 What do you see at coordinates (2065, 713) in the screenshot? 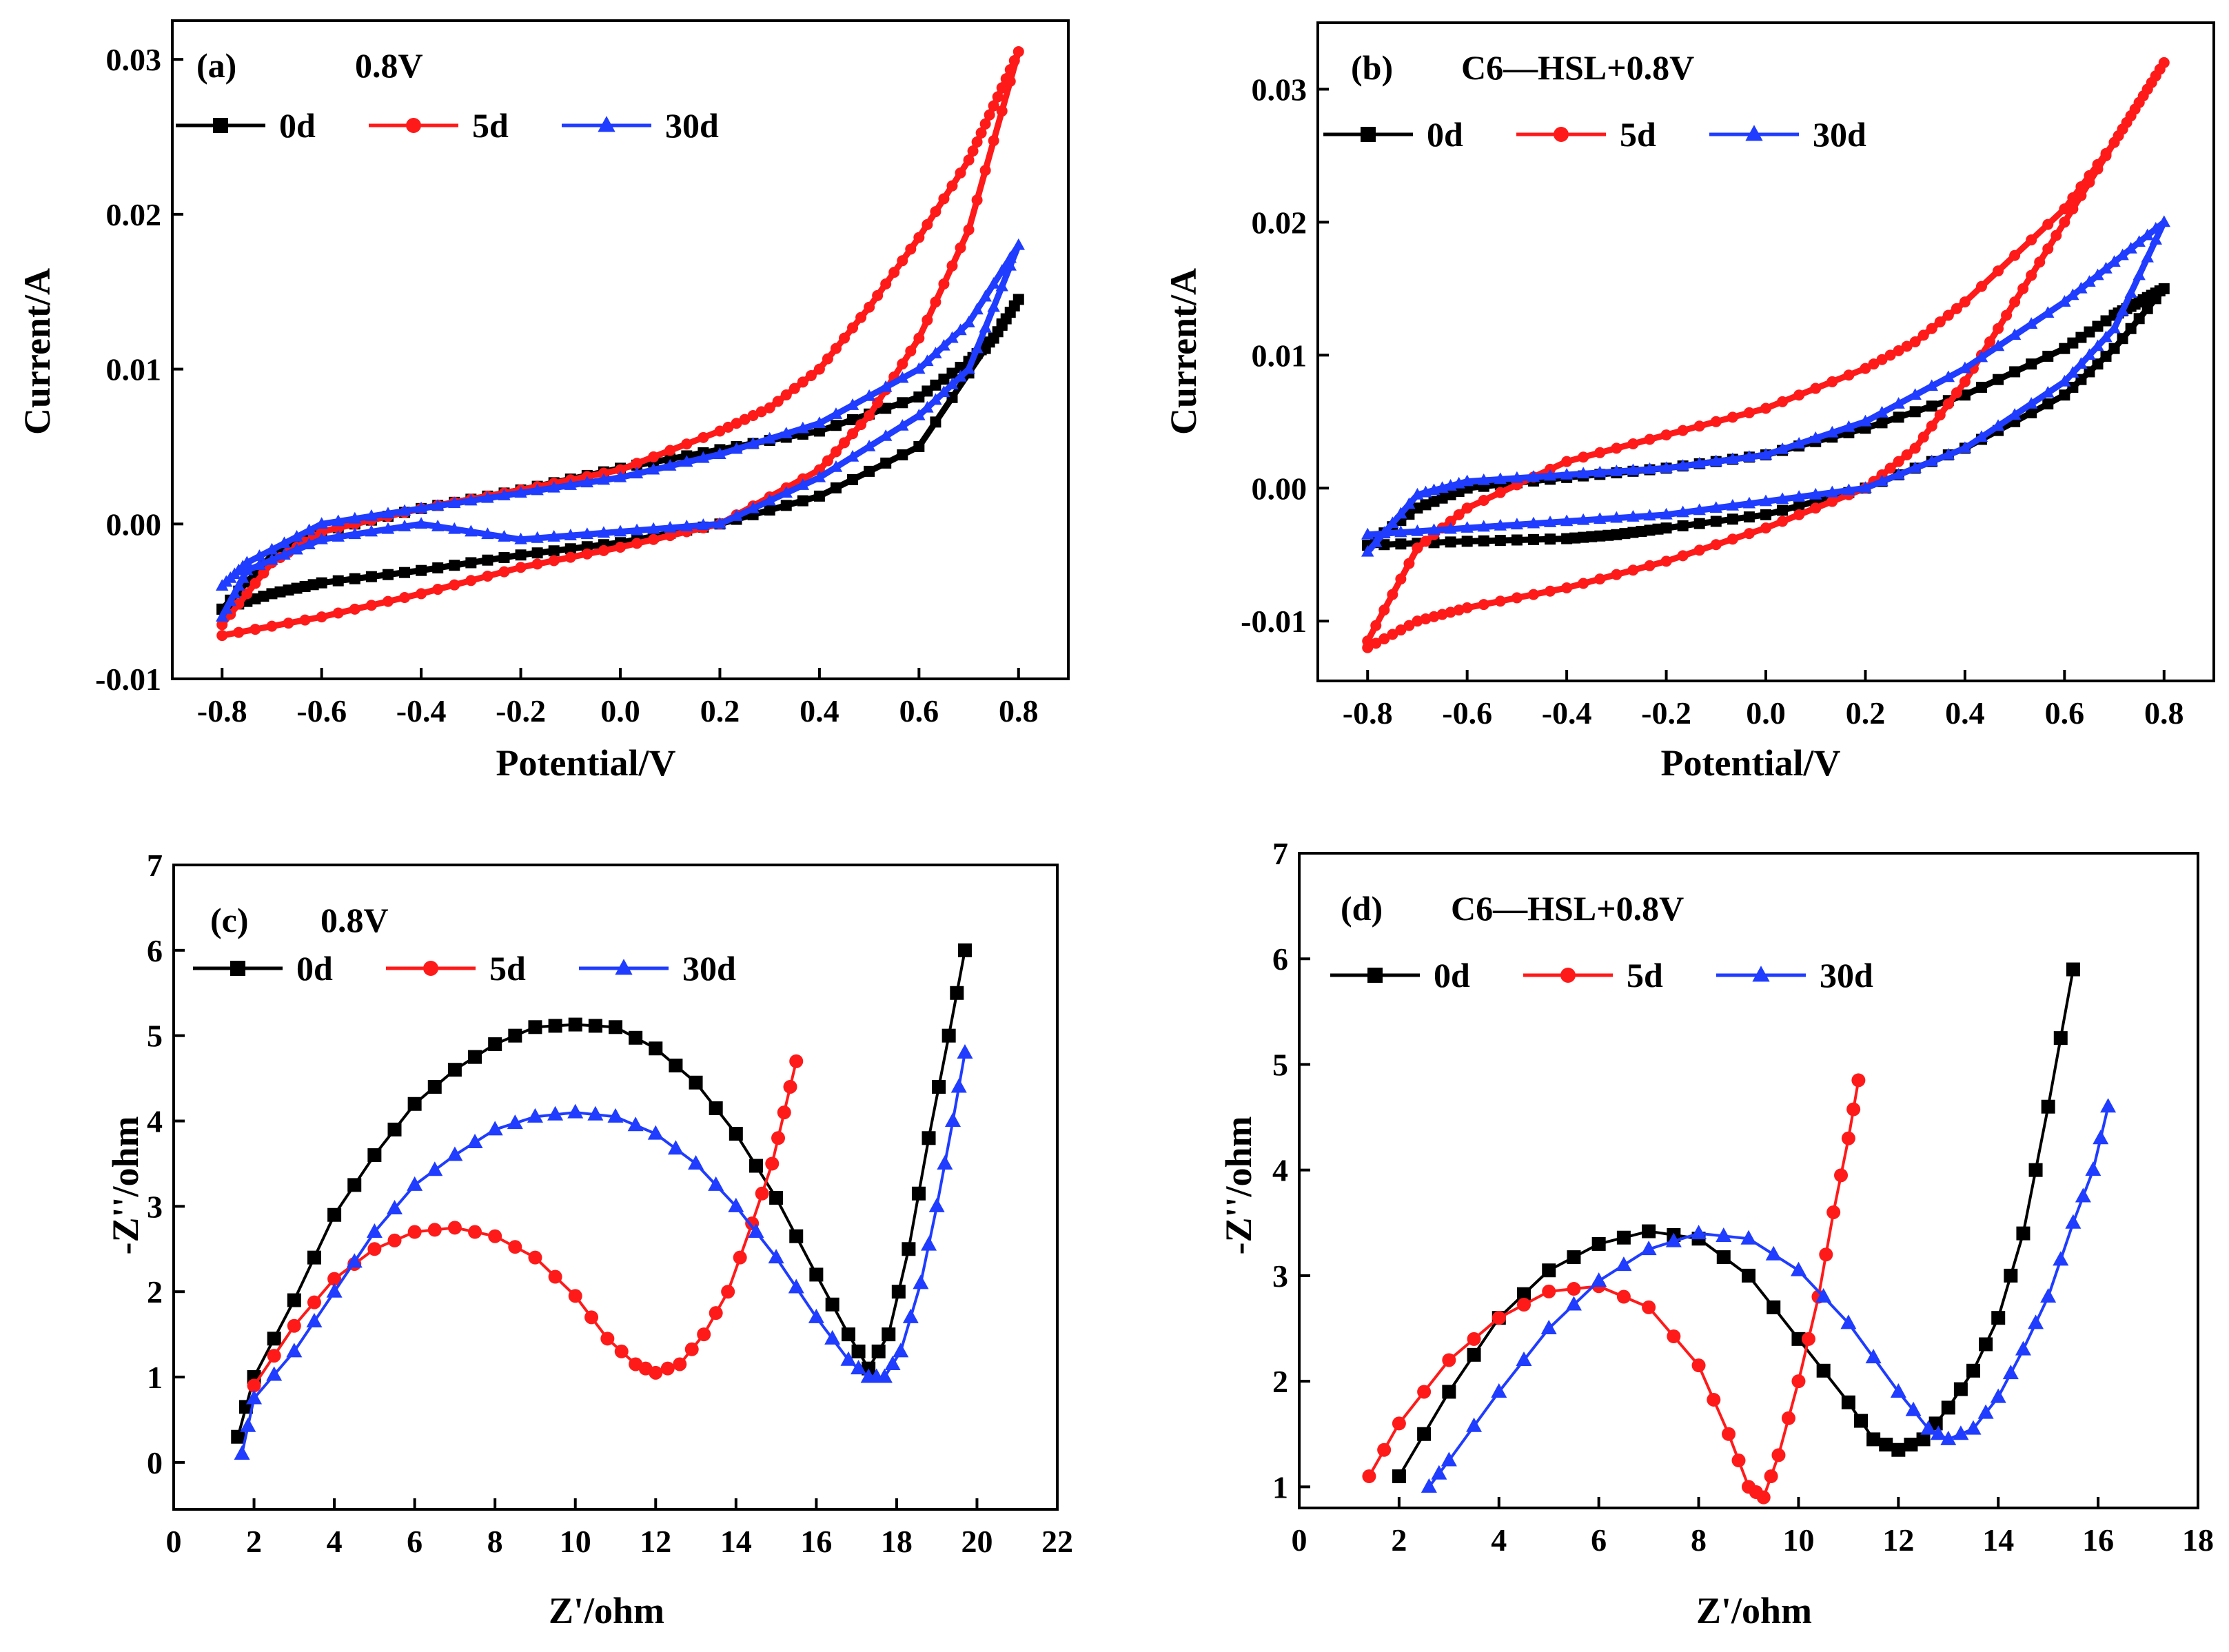
I see `x-tick-label: 0.6` at bounding box center [2065, 713].